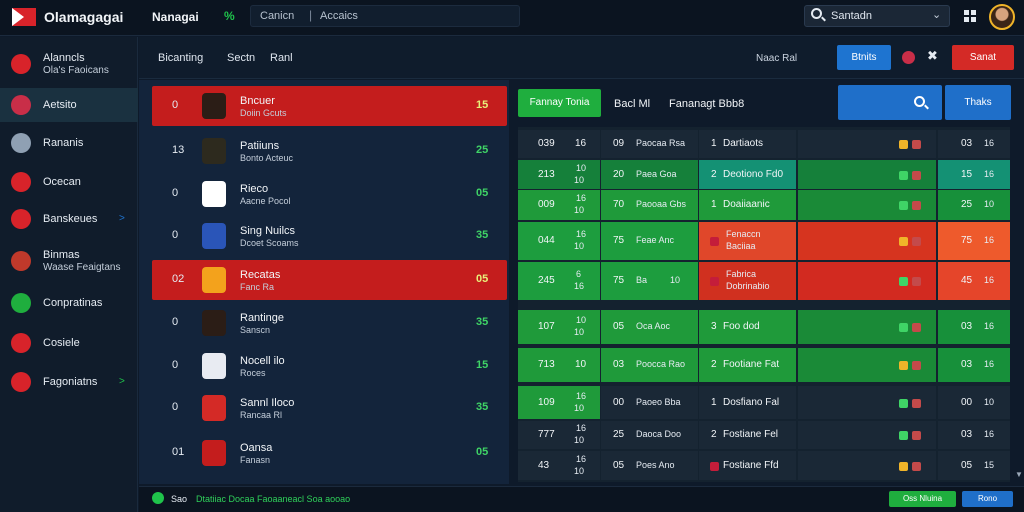  I want to click on tab-3: Ranl, so click(281, 58).